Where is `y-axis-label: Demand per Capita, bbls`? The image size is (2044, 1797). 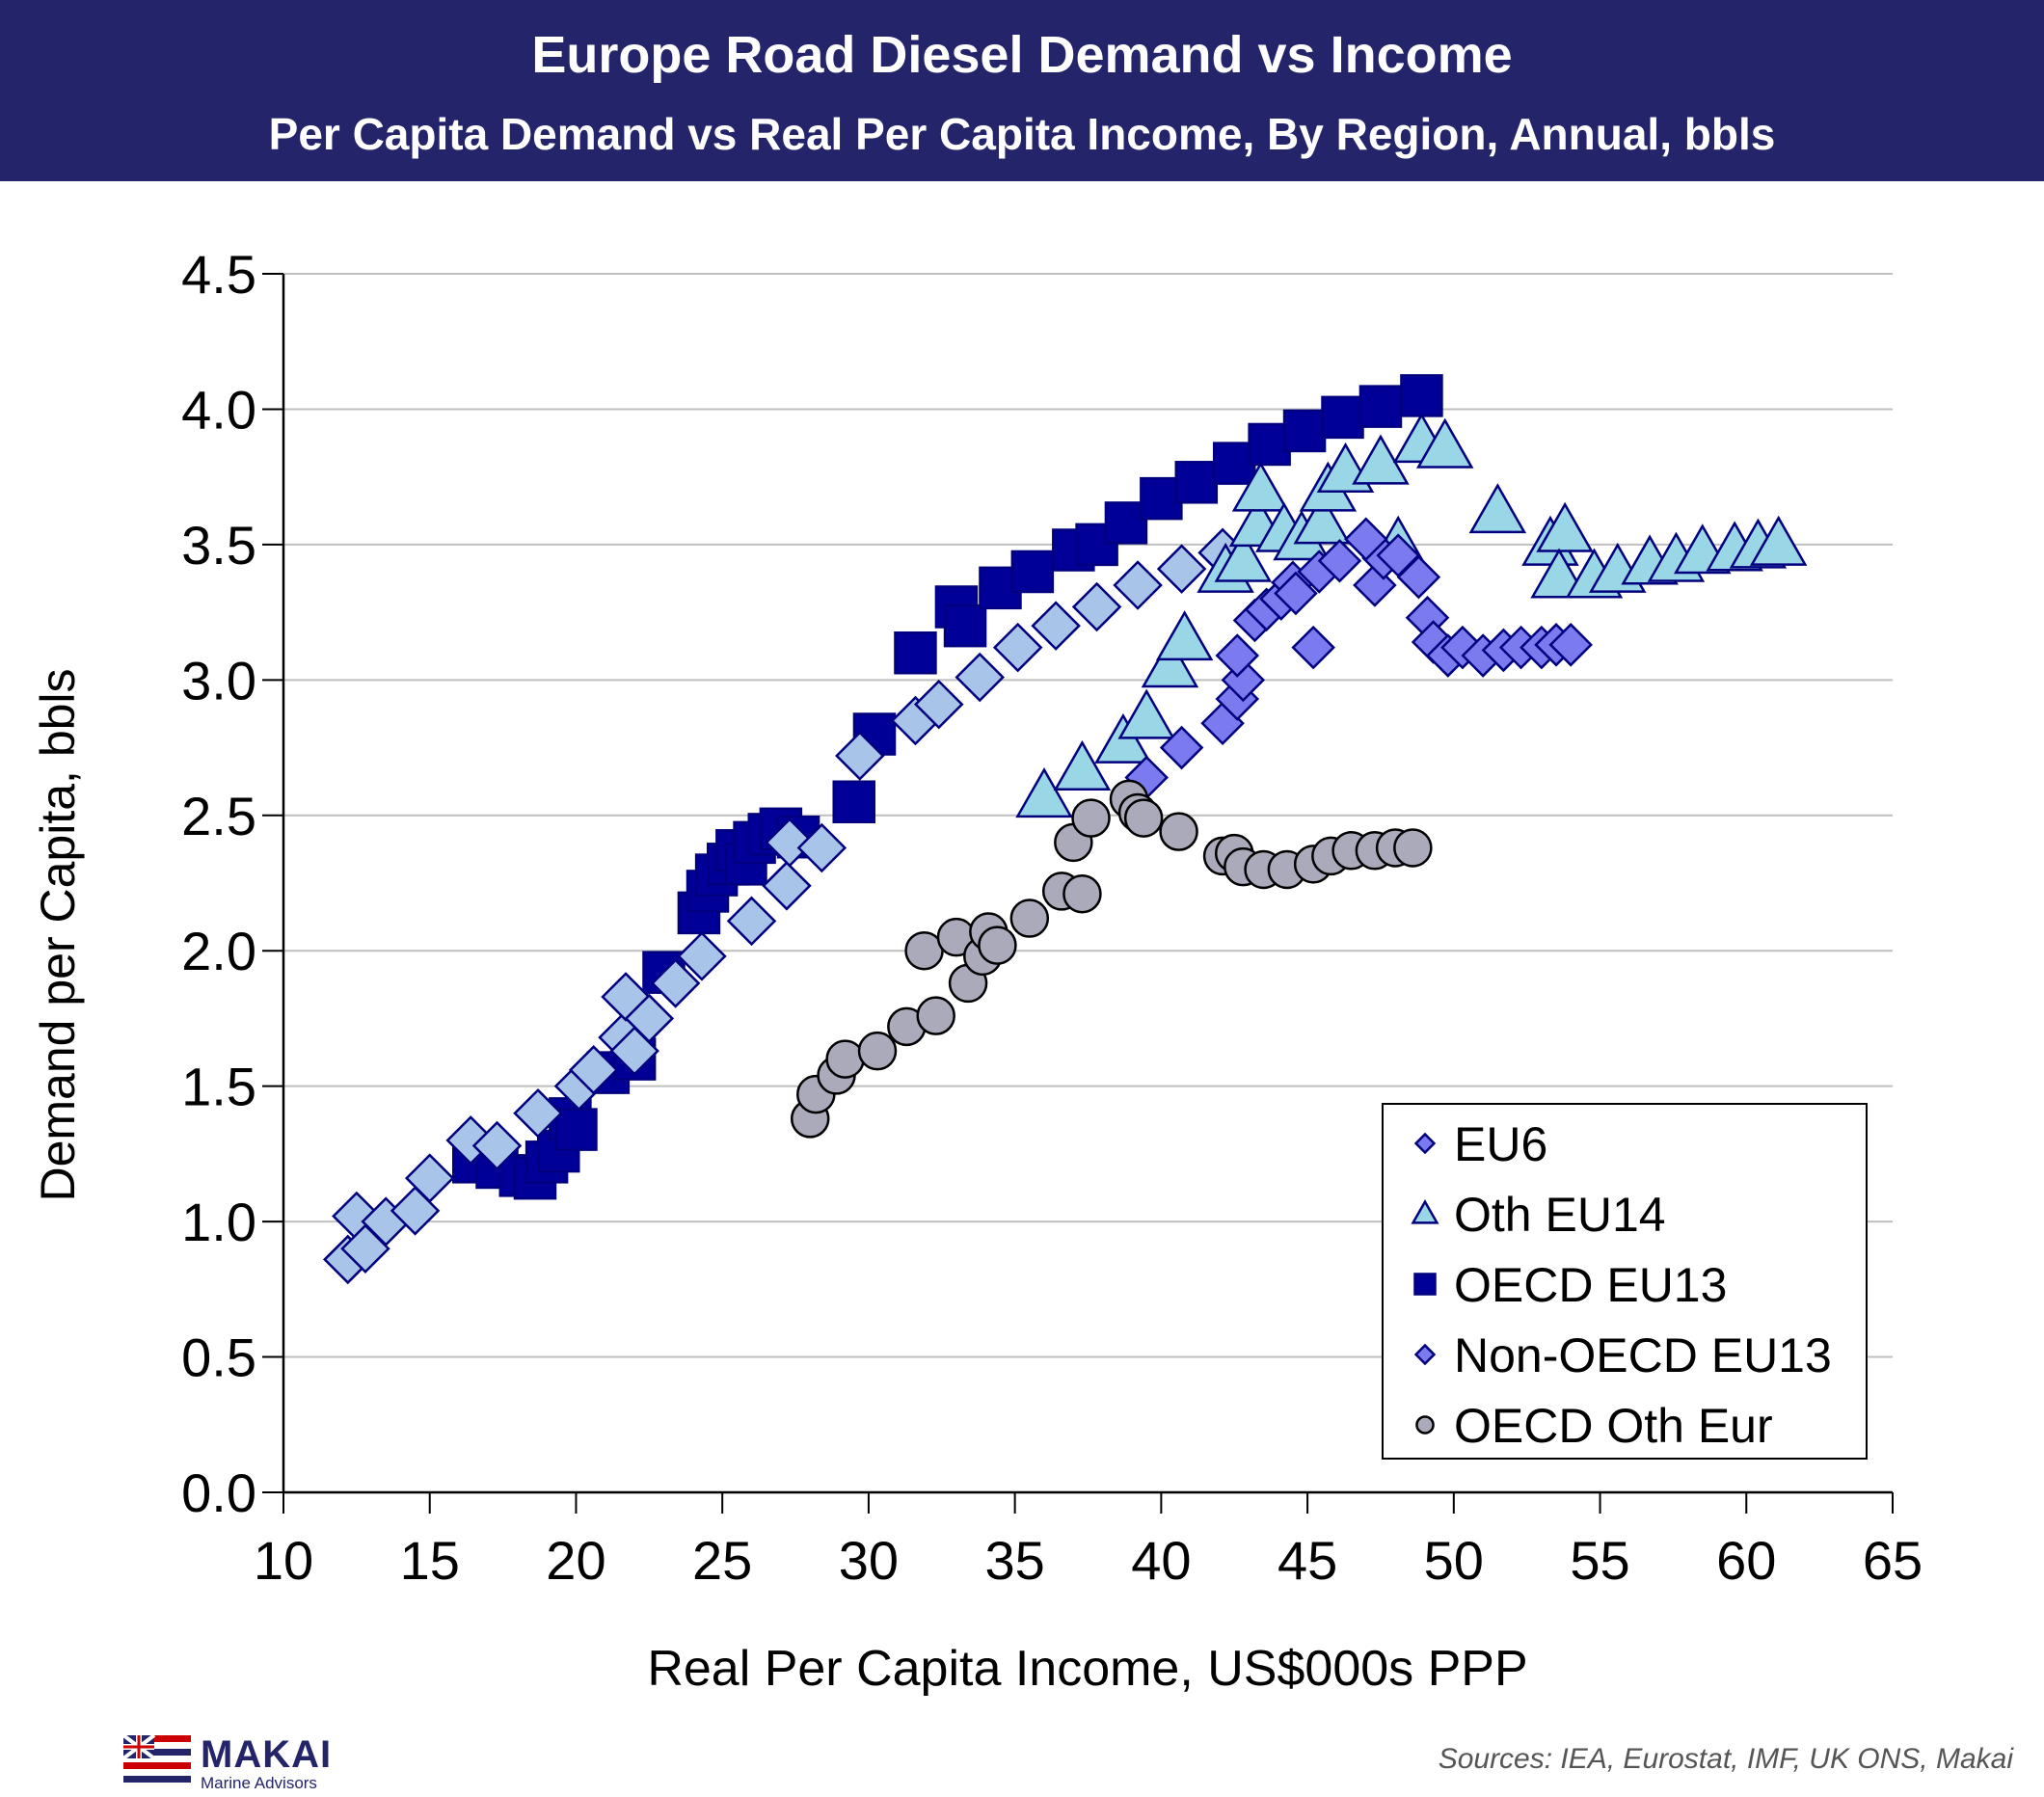
y-axis-label: Demand per Capita, bbls is located at coordinates (58, 934).